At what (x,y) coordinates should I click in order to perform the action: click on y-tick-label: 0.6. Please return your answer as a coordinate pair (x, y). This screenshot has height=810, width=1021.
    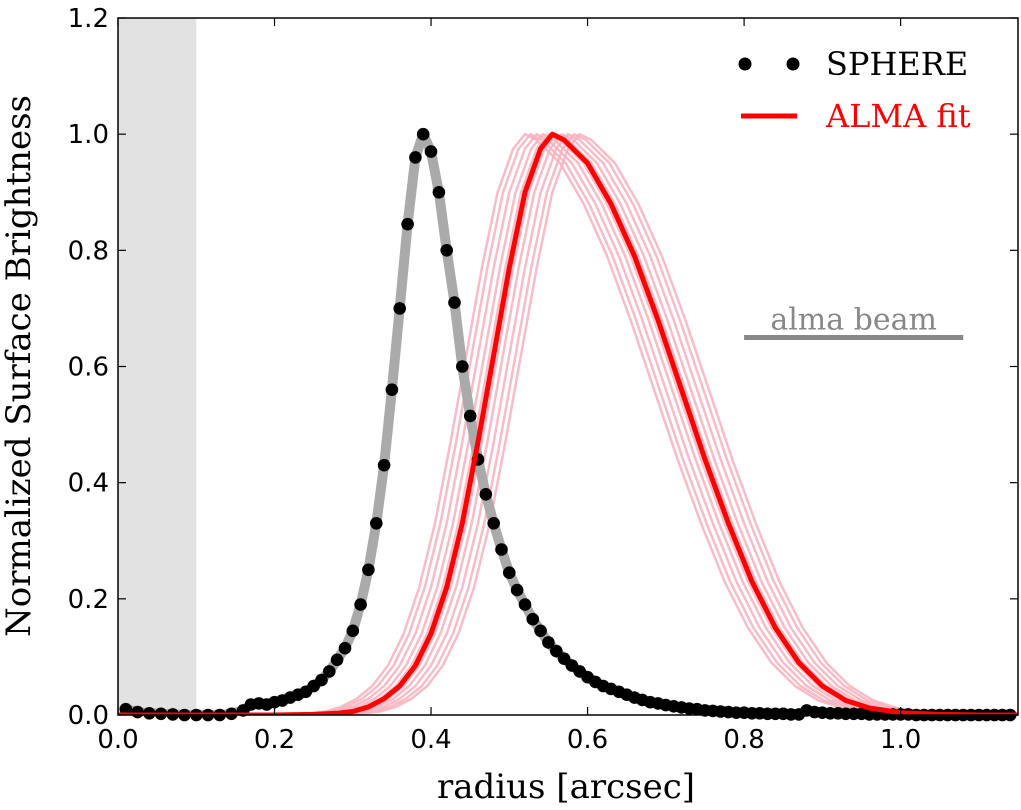
    Looking at the image, I should click on (88, 368).